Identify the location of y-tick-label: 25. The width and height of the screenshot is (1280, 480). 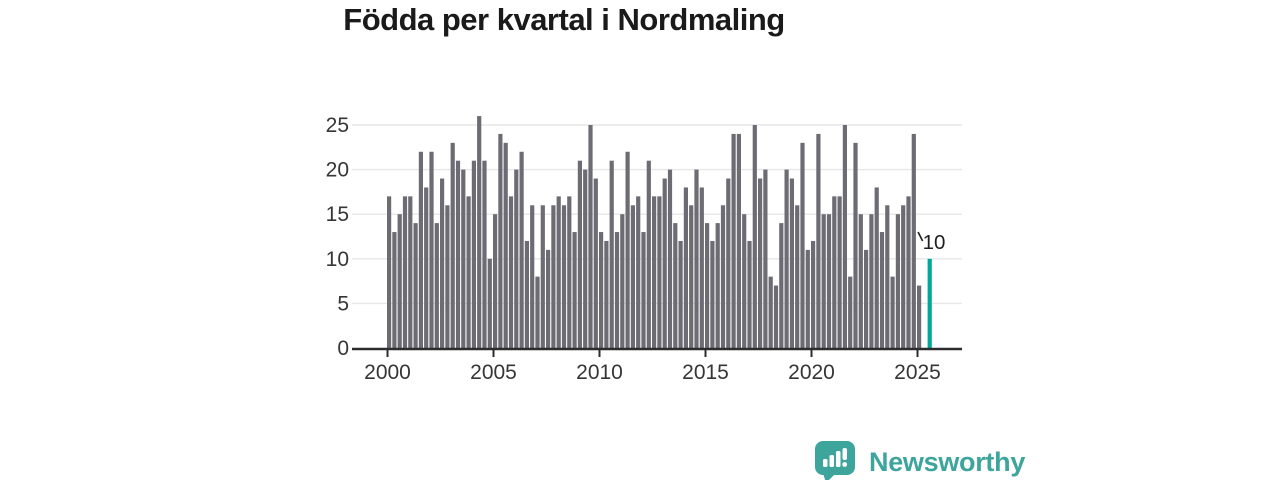
(337, 125).